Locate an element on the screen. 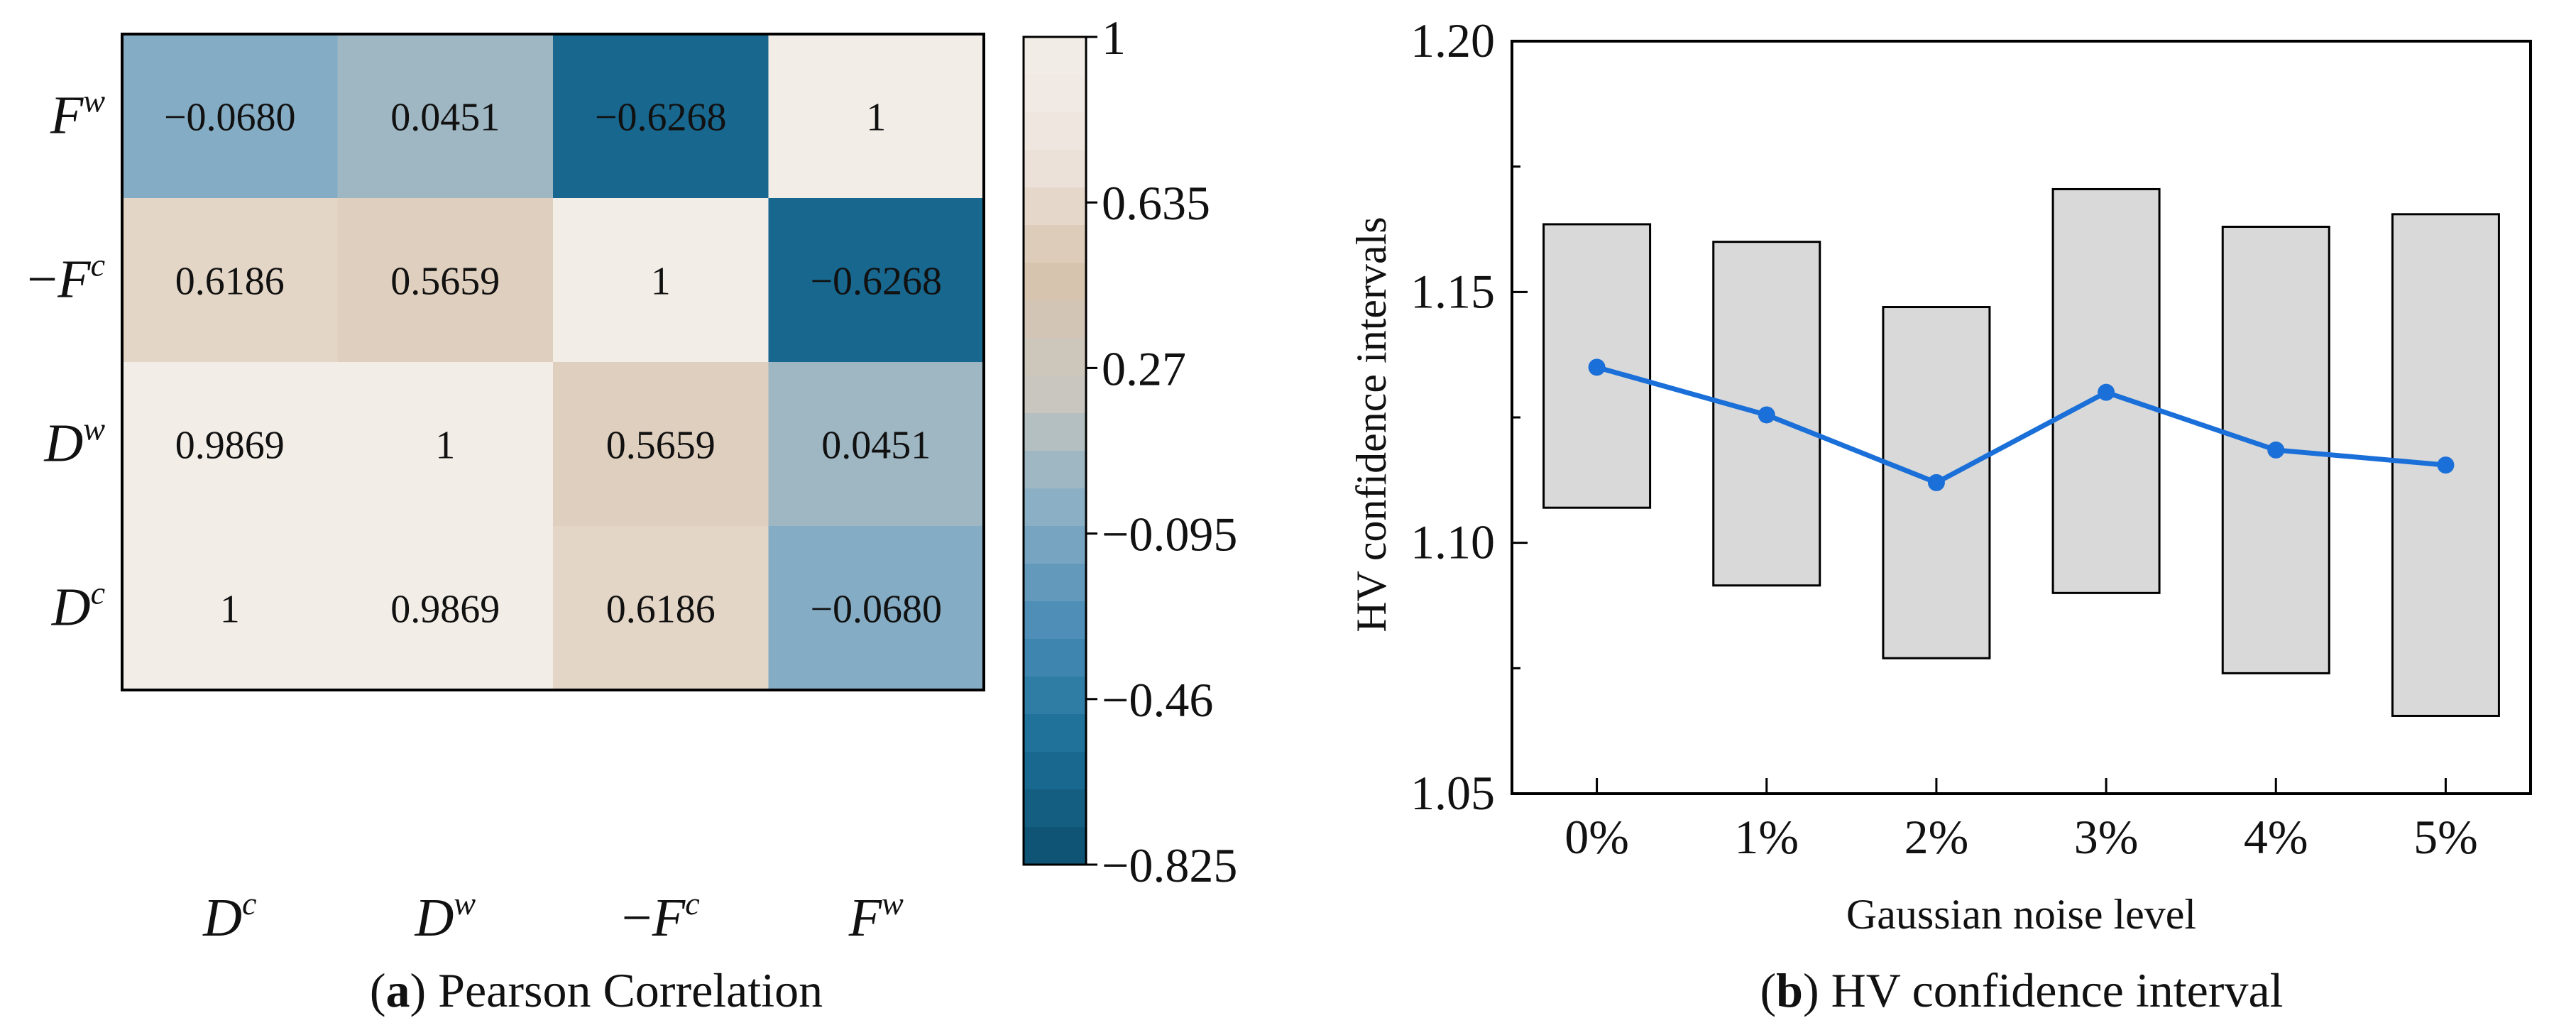 The width and height of the screenshot is (2576, 1035). heatmap-y-label: Dw is located at coordinates (74, 442).